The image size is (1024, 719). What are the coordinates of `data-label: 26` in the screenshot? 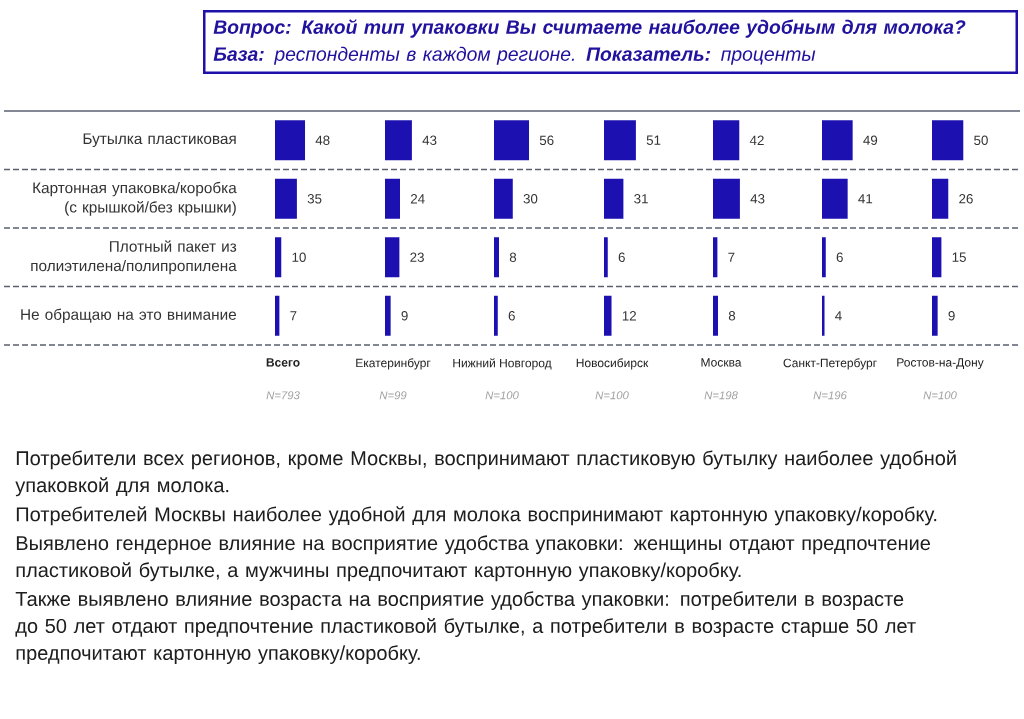 It's located at (966, 199).